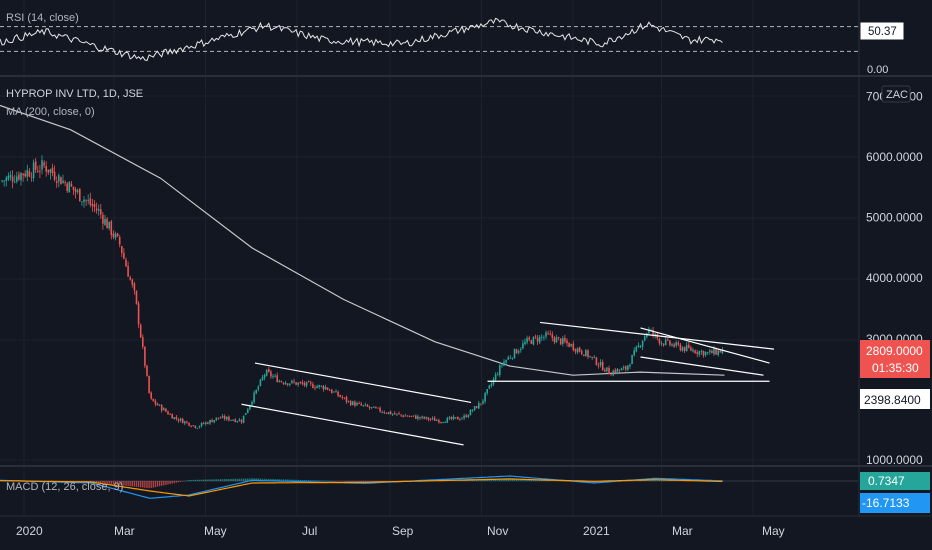  I want to click on time-label-jul-2020: Jul, so click(309, 531).